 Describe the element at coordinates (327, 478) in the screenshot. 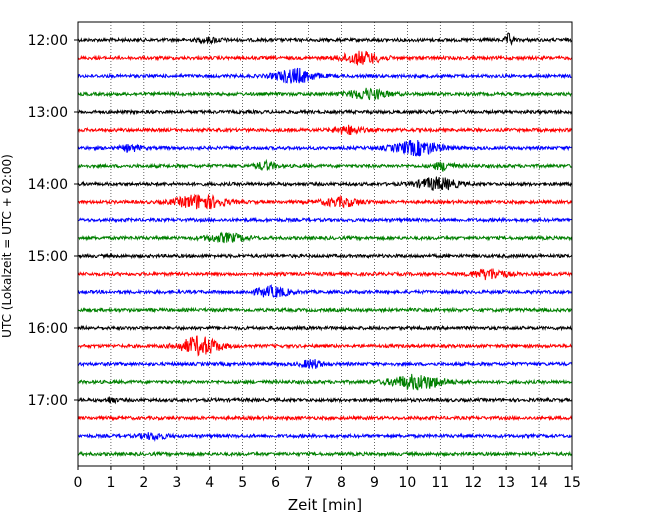

I see `x-axis-ticks: 0 1 2 3 4 5 6 7 8 9 10 11 12 13 14 15` at that location.